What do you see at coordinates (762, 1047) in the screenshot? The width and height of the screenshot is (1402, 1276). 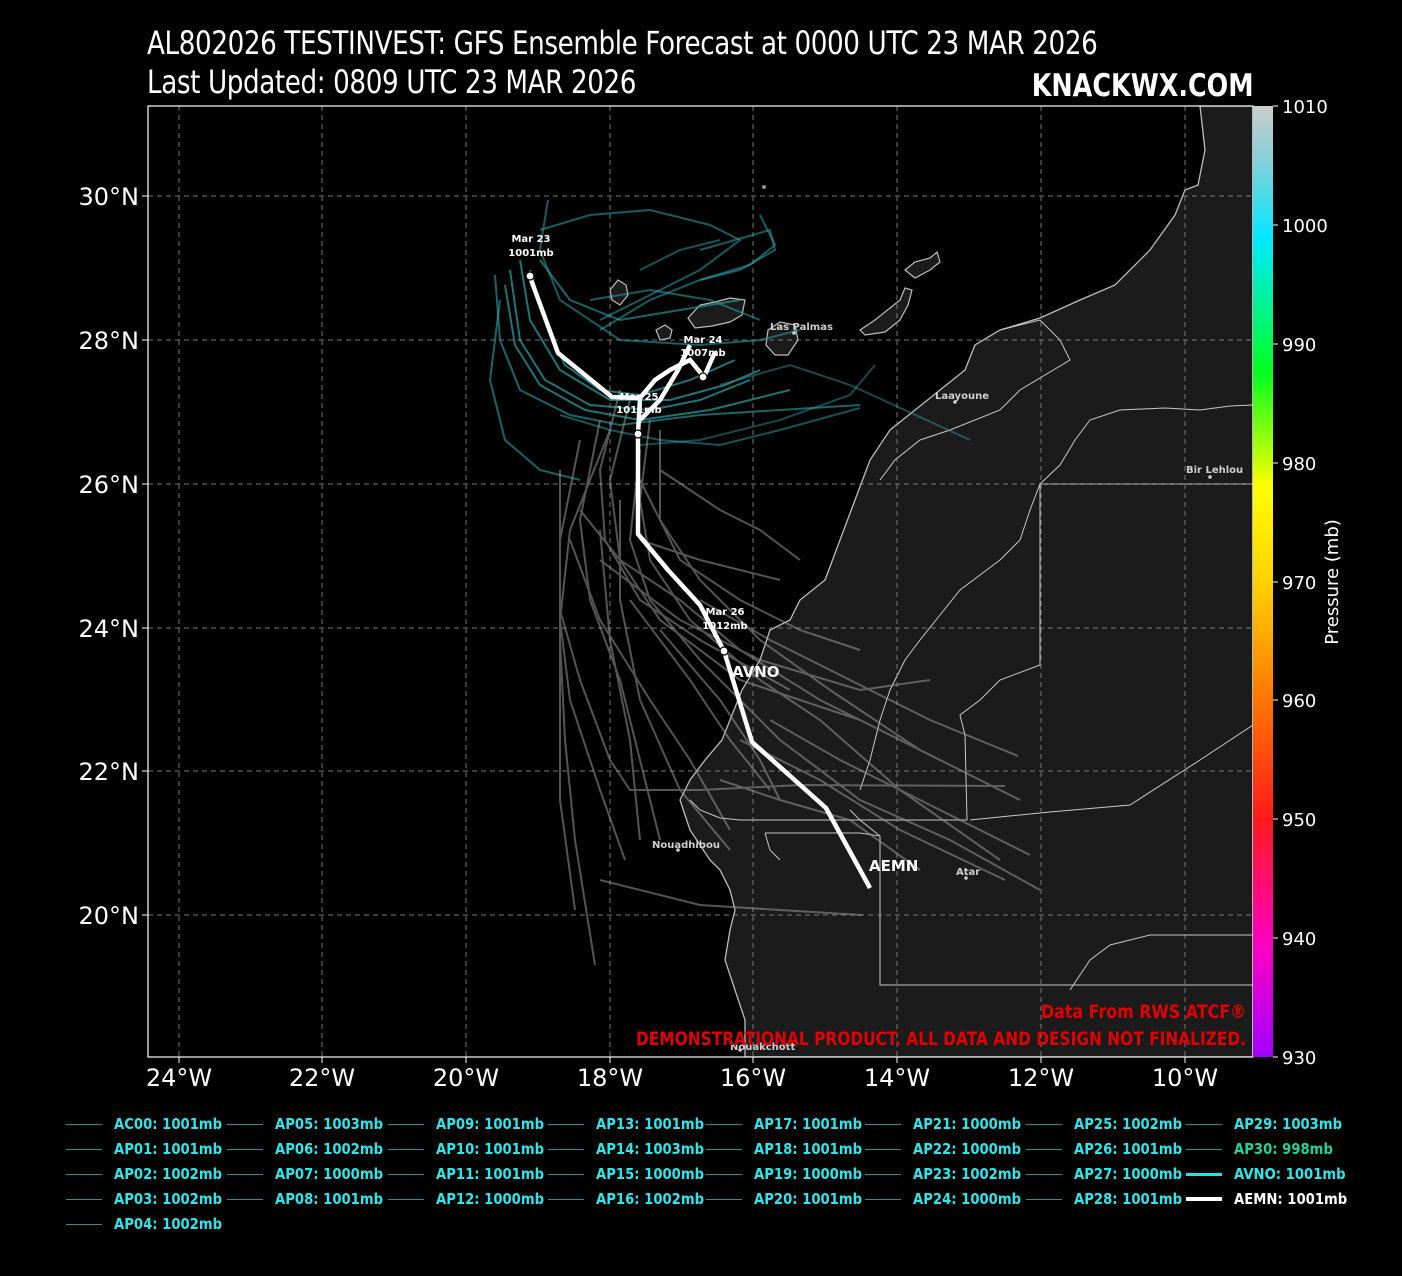 I see `city-label: Nouakchott` at bounding box center [762, 1047].